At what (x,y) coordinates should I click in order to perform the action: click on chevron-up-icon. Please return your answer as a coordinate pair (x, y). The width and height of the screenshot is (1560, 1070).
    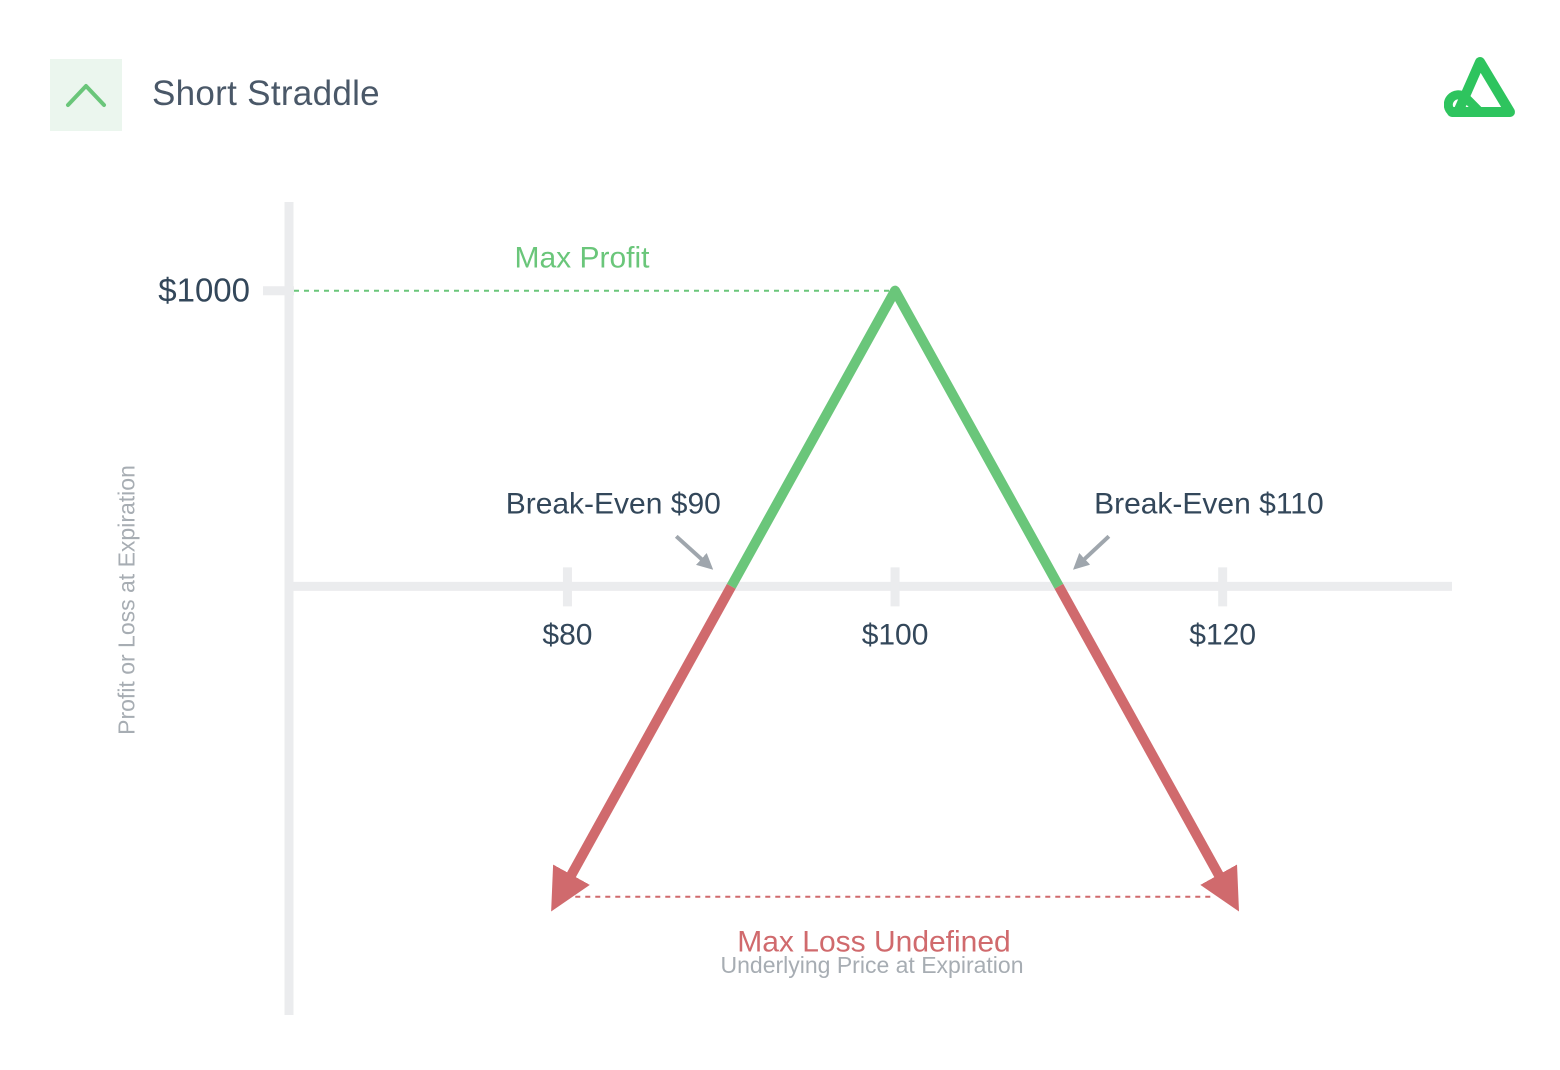
    Looking at the image, I should click on (86, 95).